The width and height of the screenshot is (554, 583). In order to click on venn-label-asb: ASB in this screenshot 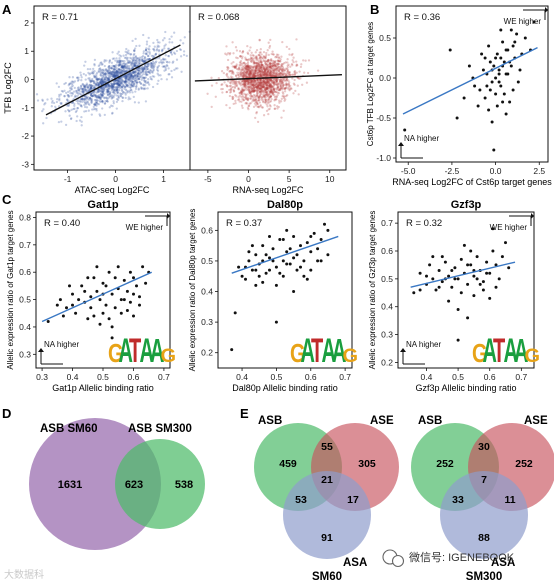, I will do `click(270, 421)`.